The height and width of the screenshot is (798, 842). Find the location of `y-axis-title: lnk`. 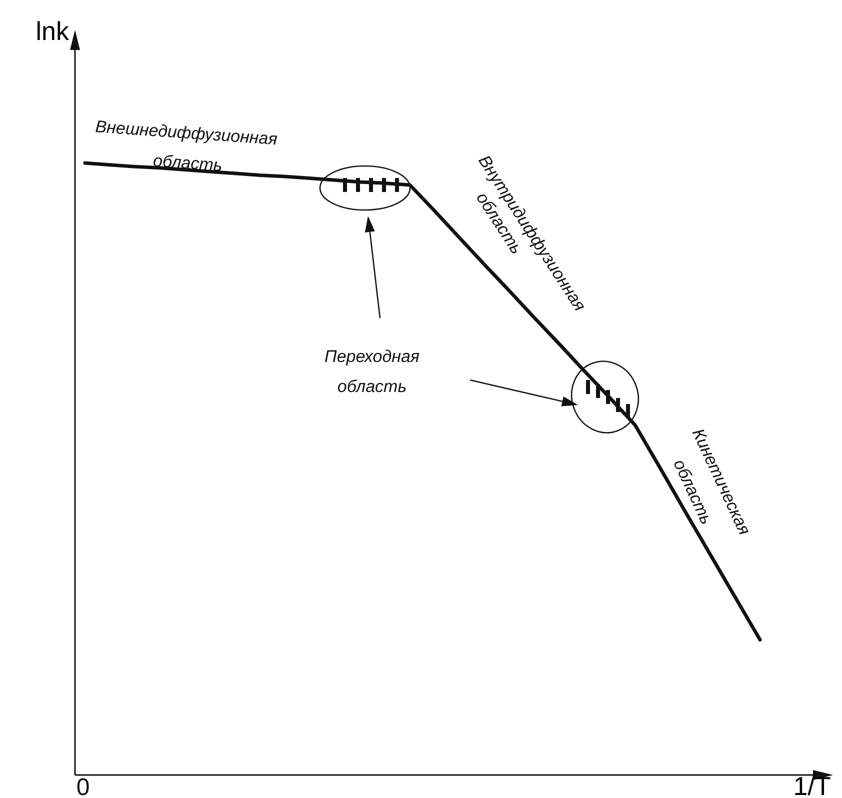

y-axis-title: lnk is located at coordinates (53, 31).